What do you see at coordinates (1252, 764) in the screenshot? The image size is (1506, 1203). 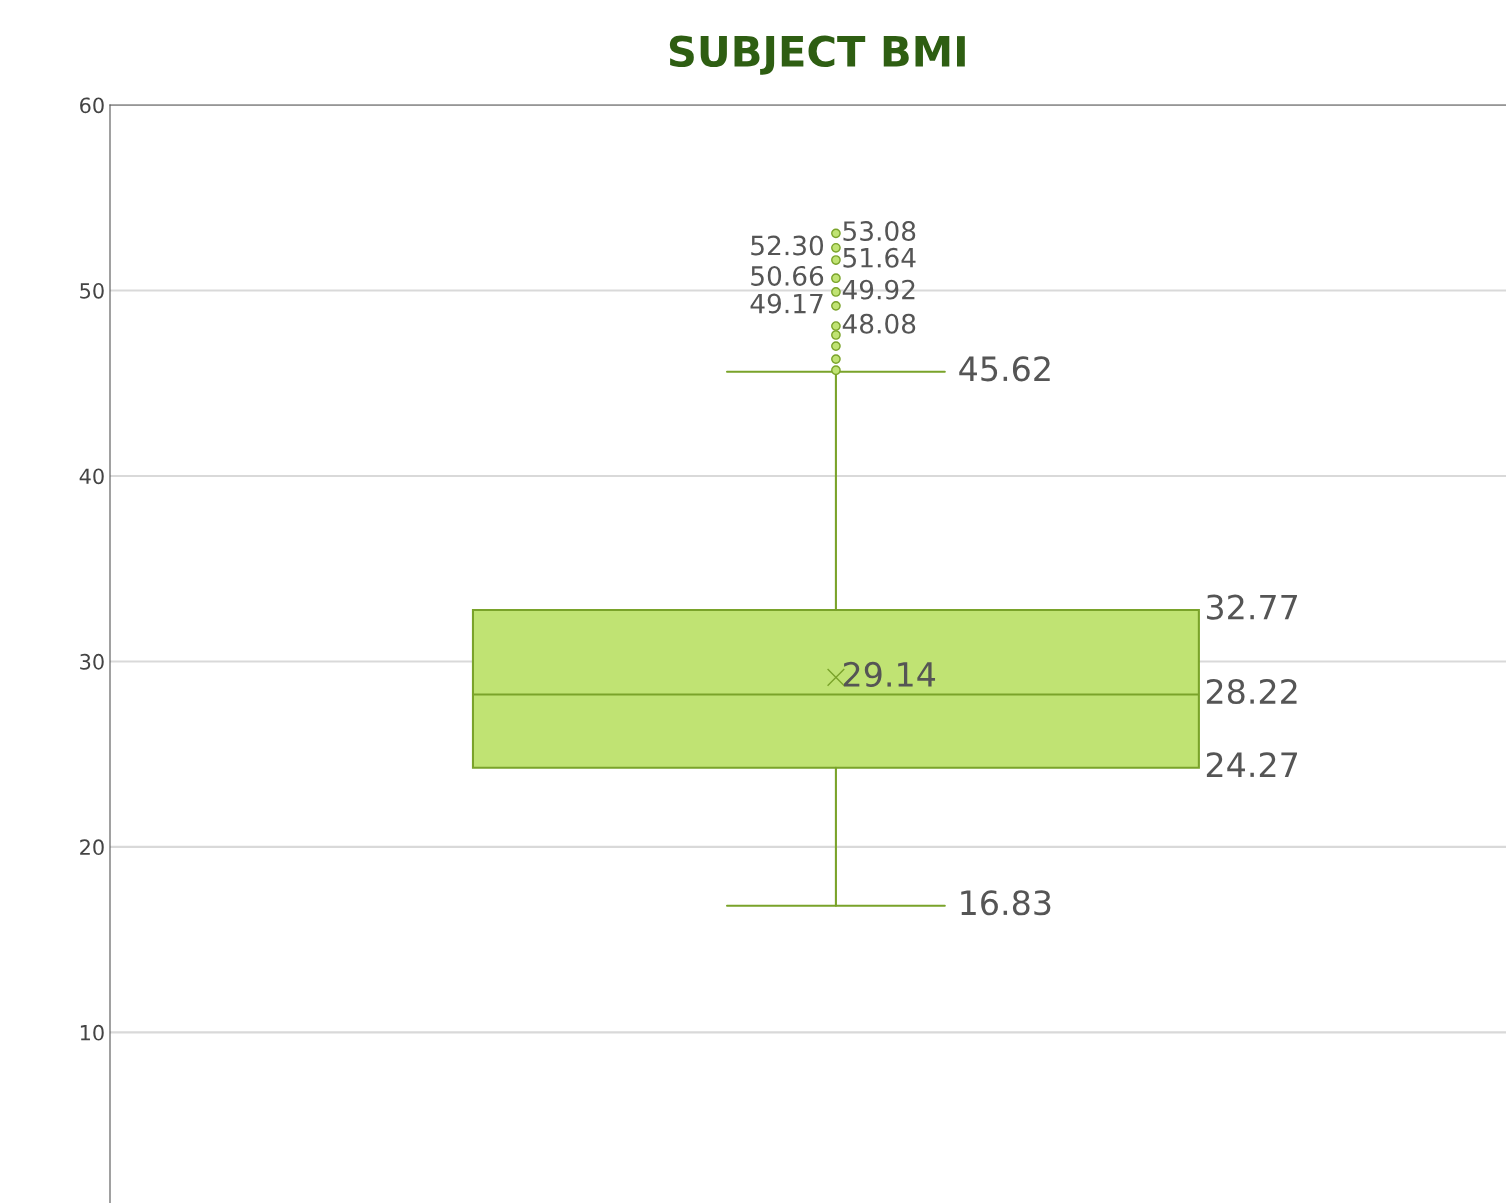 I see `annotation: 24.27` at bounding box center [1252, 764].